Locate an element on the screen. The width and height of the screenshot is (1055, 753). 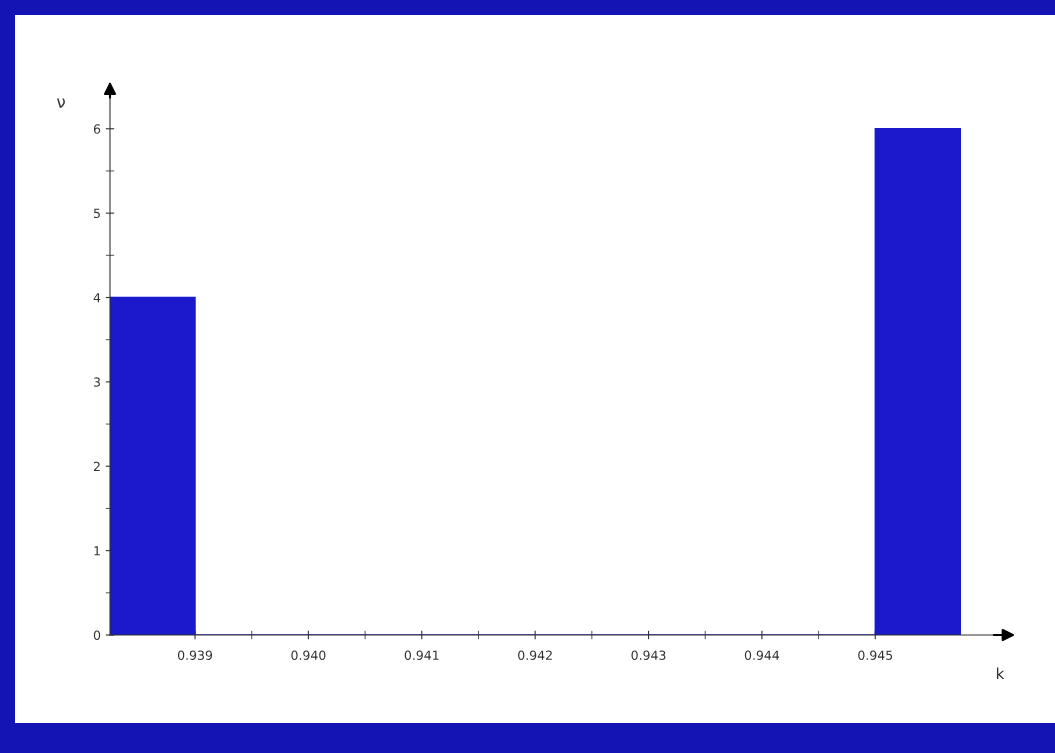
y-tick-label: 4 is located at coordinates (97, 298).